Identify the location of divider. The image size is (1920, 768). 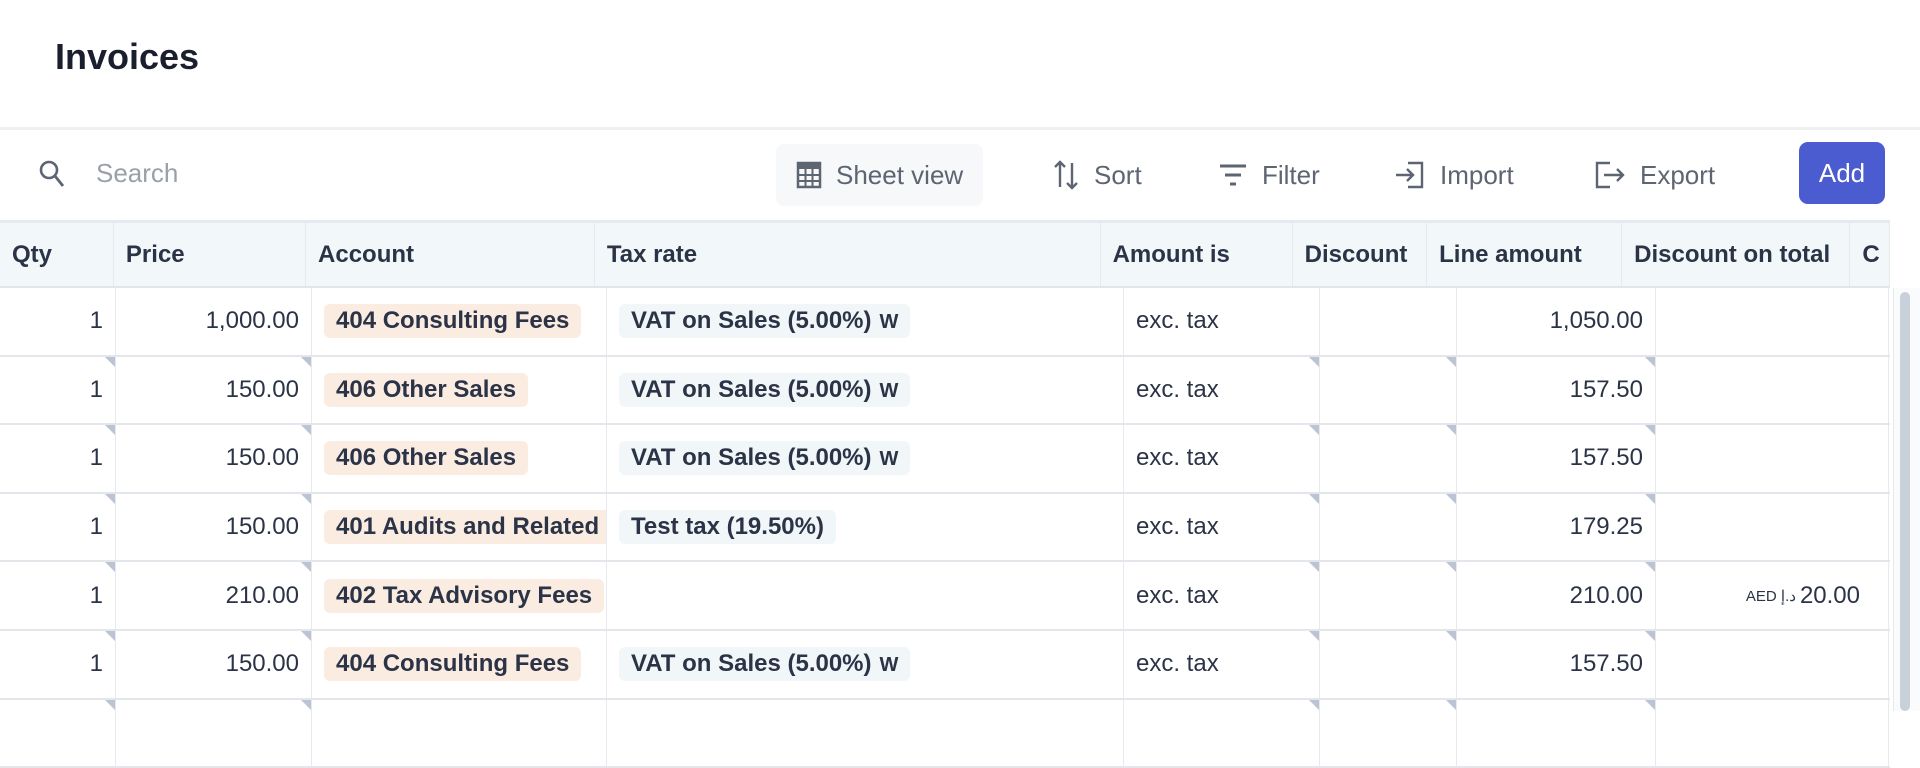
(960, 128).